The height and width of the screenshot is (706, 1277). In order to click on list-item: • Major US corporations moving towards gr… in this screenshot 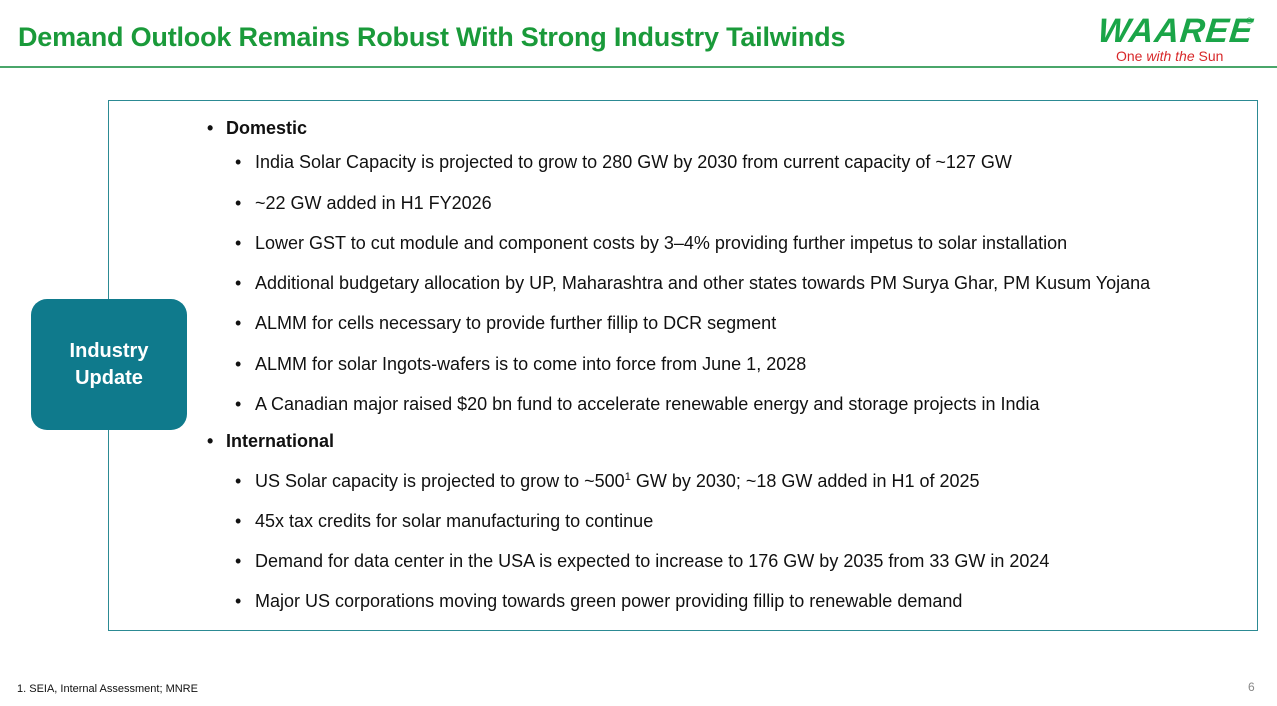, I will do `click(599, 601)`.